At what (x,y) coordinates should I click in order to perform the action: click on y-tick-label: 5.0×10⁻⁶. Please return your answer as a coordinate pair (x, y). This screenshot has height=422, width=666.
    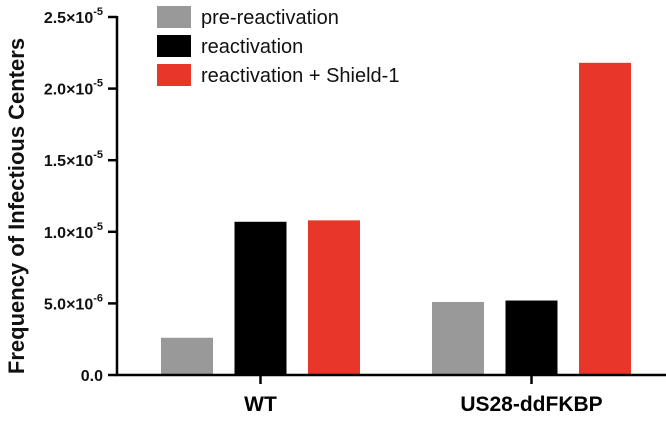
    Looking at the image, I should click on (73, 302).